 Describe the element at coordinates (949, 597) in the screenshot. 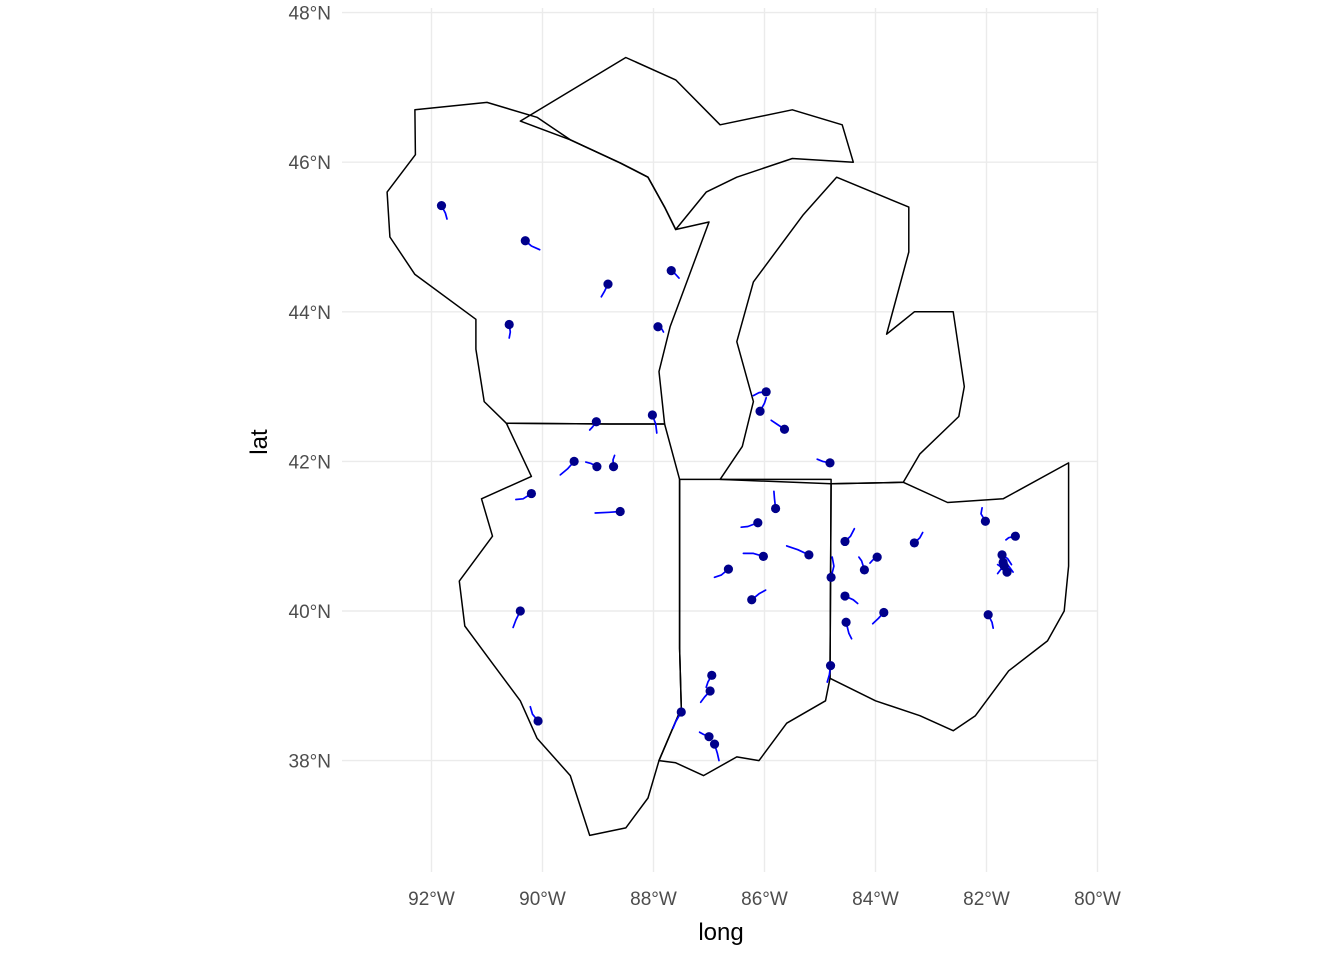

I see `state-outline-ohio` at that location.